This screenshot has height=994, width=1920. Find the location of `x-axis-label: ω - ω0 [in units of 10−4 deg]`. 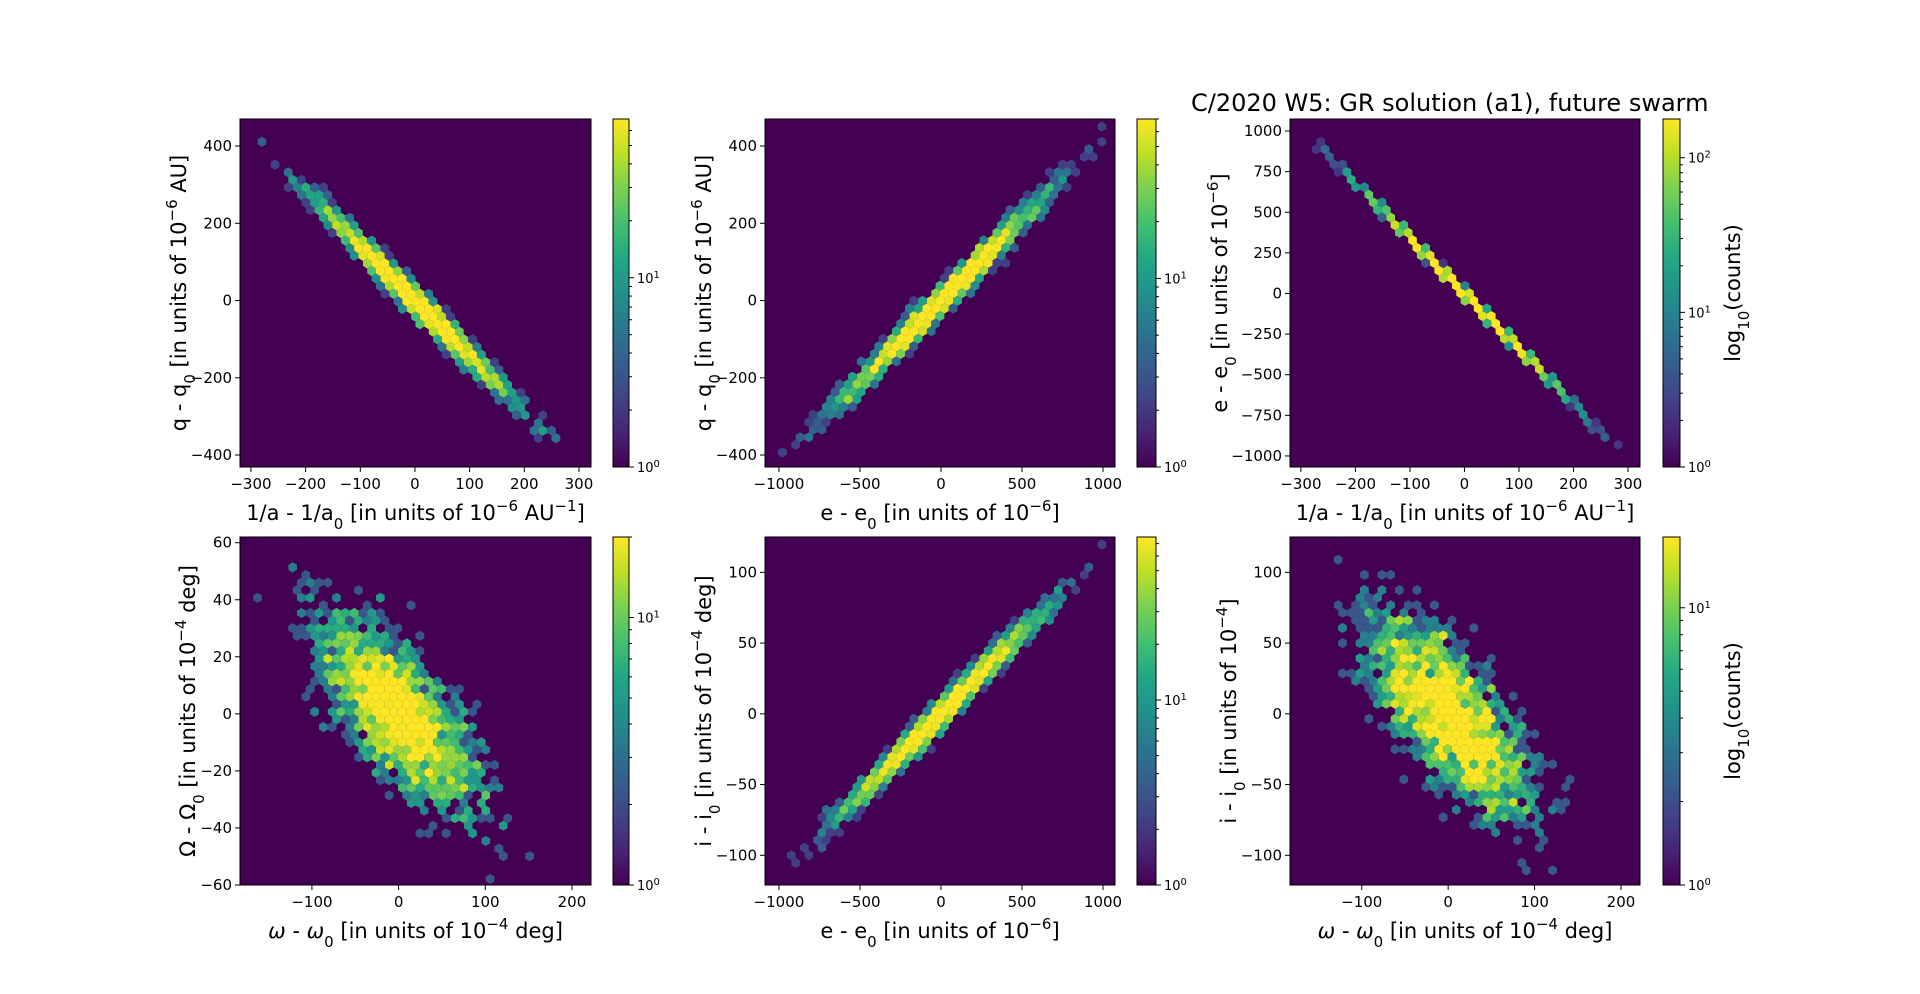

x-axis-label: ω - ω0 [in units of 10−4 deg] is located at coordinates (1465, 933).